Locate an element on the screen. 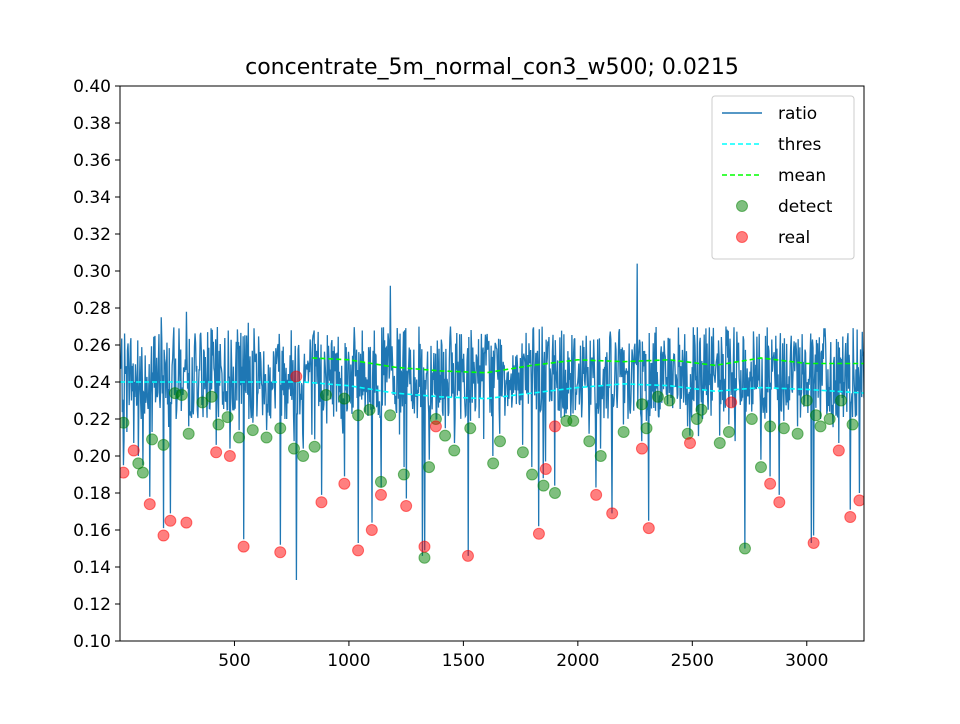 This screenshot has height=724, width=960. mean-series-line is located at coordinates (588, 365).